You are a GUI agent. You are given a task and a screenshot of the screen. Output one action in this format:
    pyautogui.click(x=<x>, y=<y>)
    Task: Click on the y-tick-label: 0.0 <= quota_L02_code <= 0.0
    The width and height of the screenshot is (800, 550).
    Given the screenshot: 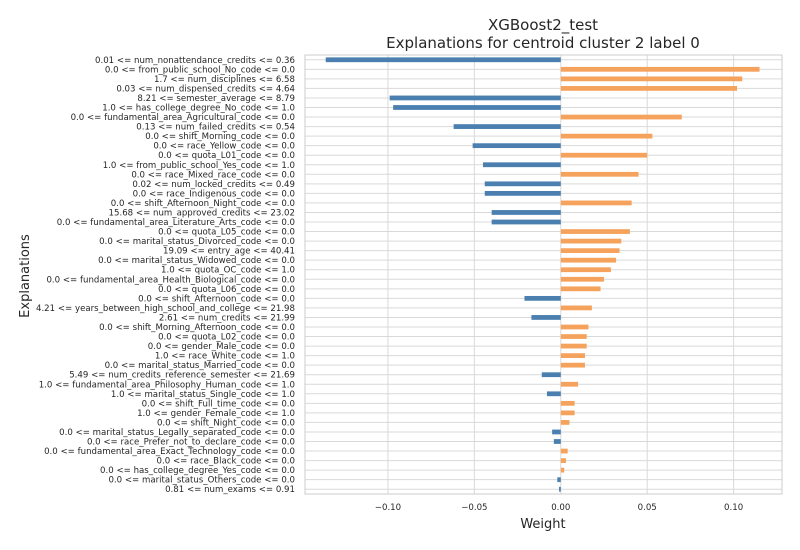 What is the action you would take?
    pyautogui.click(x=226, y=338)
    